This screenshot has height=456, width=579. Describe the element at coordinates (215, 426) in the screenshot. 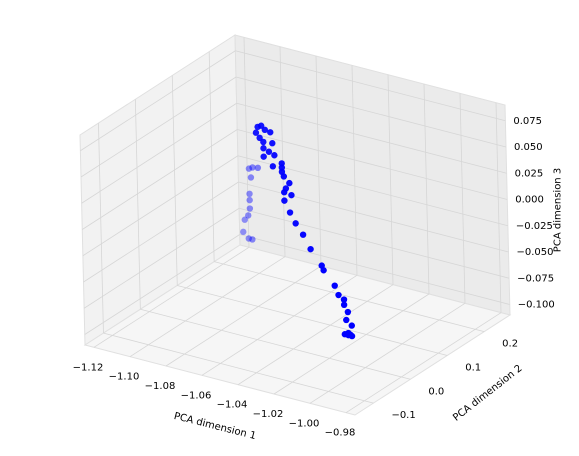

I see `x-axis-label: PCA dimension 1` at that location.